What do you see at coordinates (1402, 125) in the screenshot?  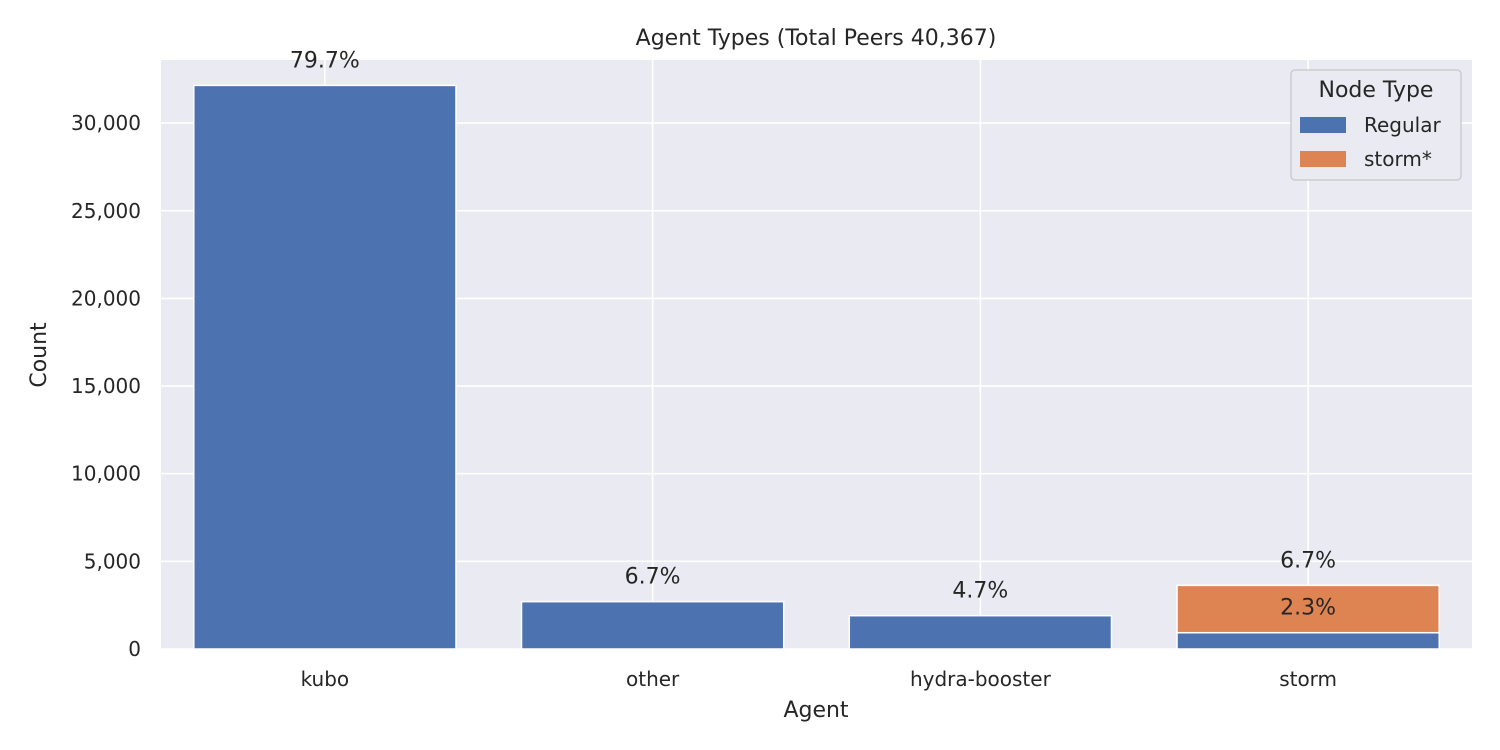 I see `legend-label-regular: Regular` at bounding box center [1402, 125].